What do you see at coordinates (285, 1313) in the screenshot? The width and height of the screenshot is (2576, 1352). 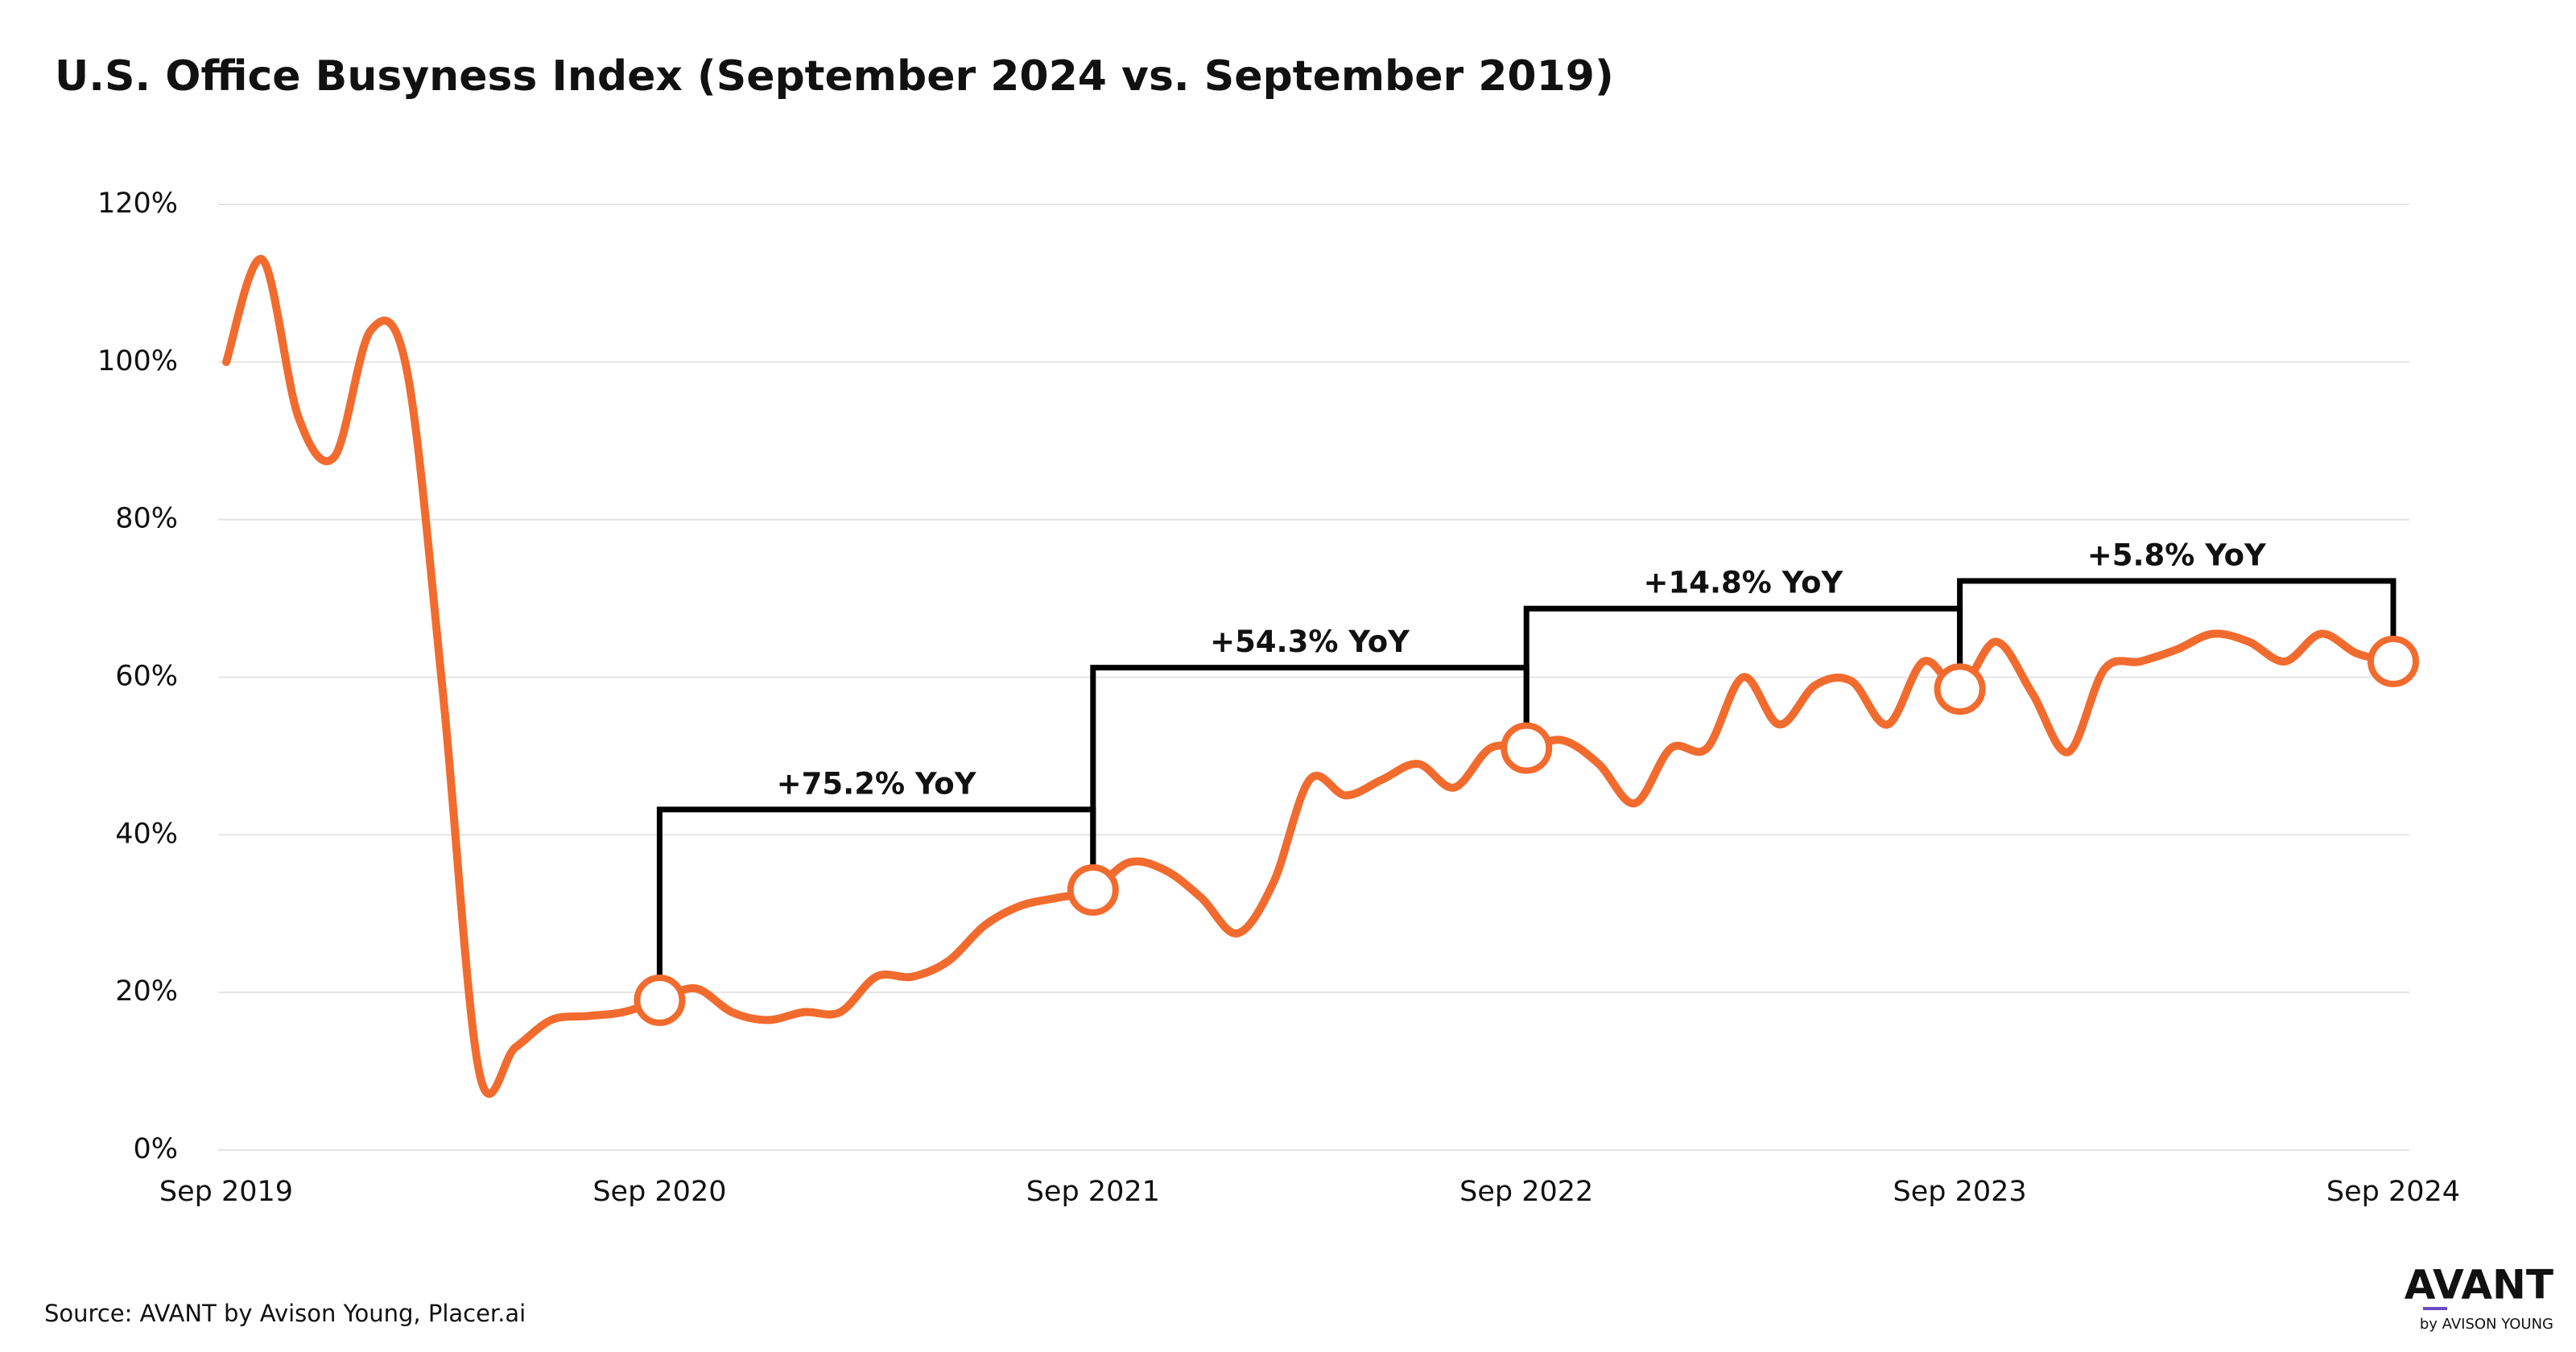 I see `source-note: Source: AVANT by Avison Young, Placer.ai` at bounding box center [285, 1313].